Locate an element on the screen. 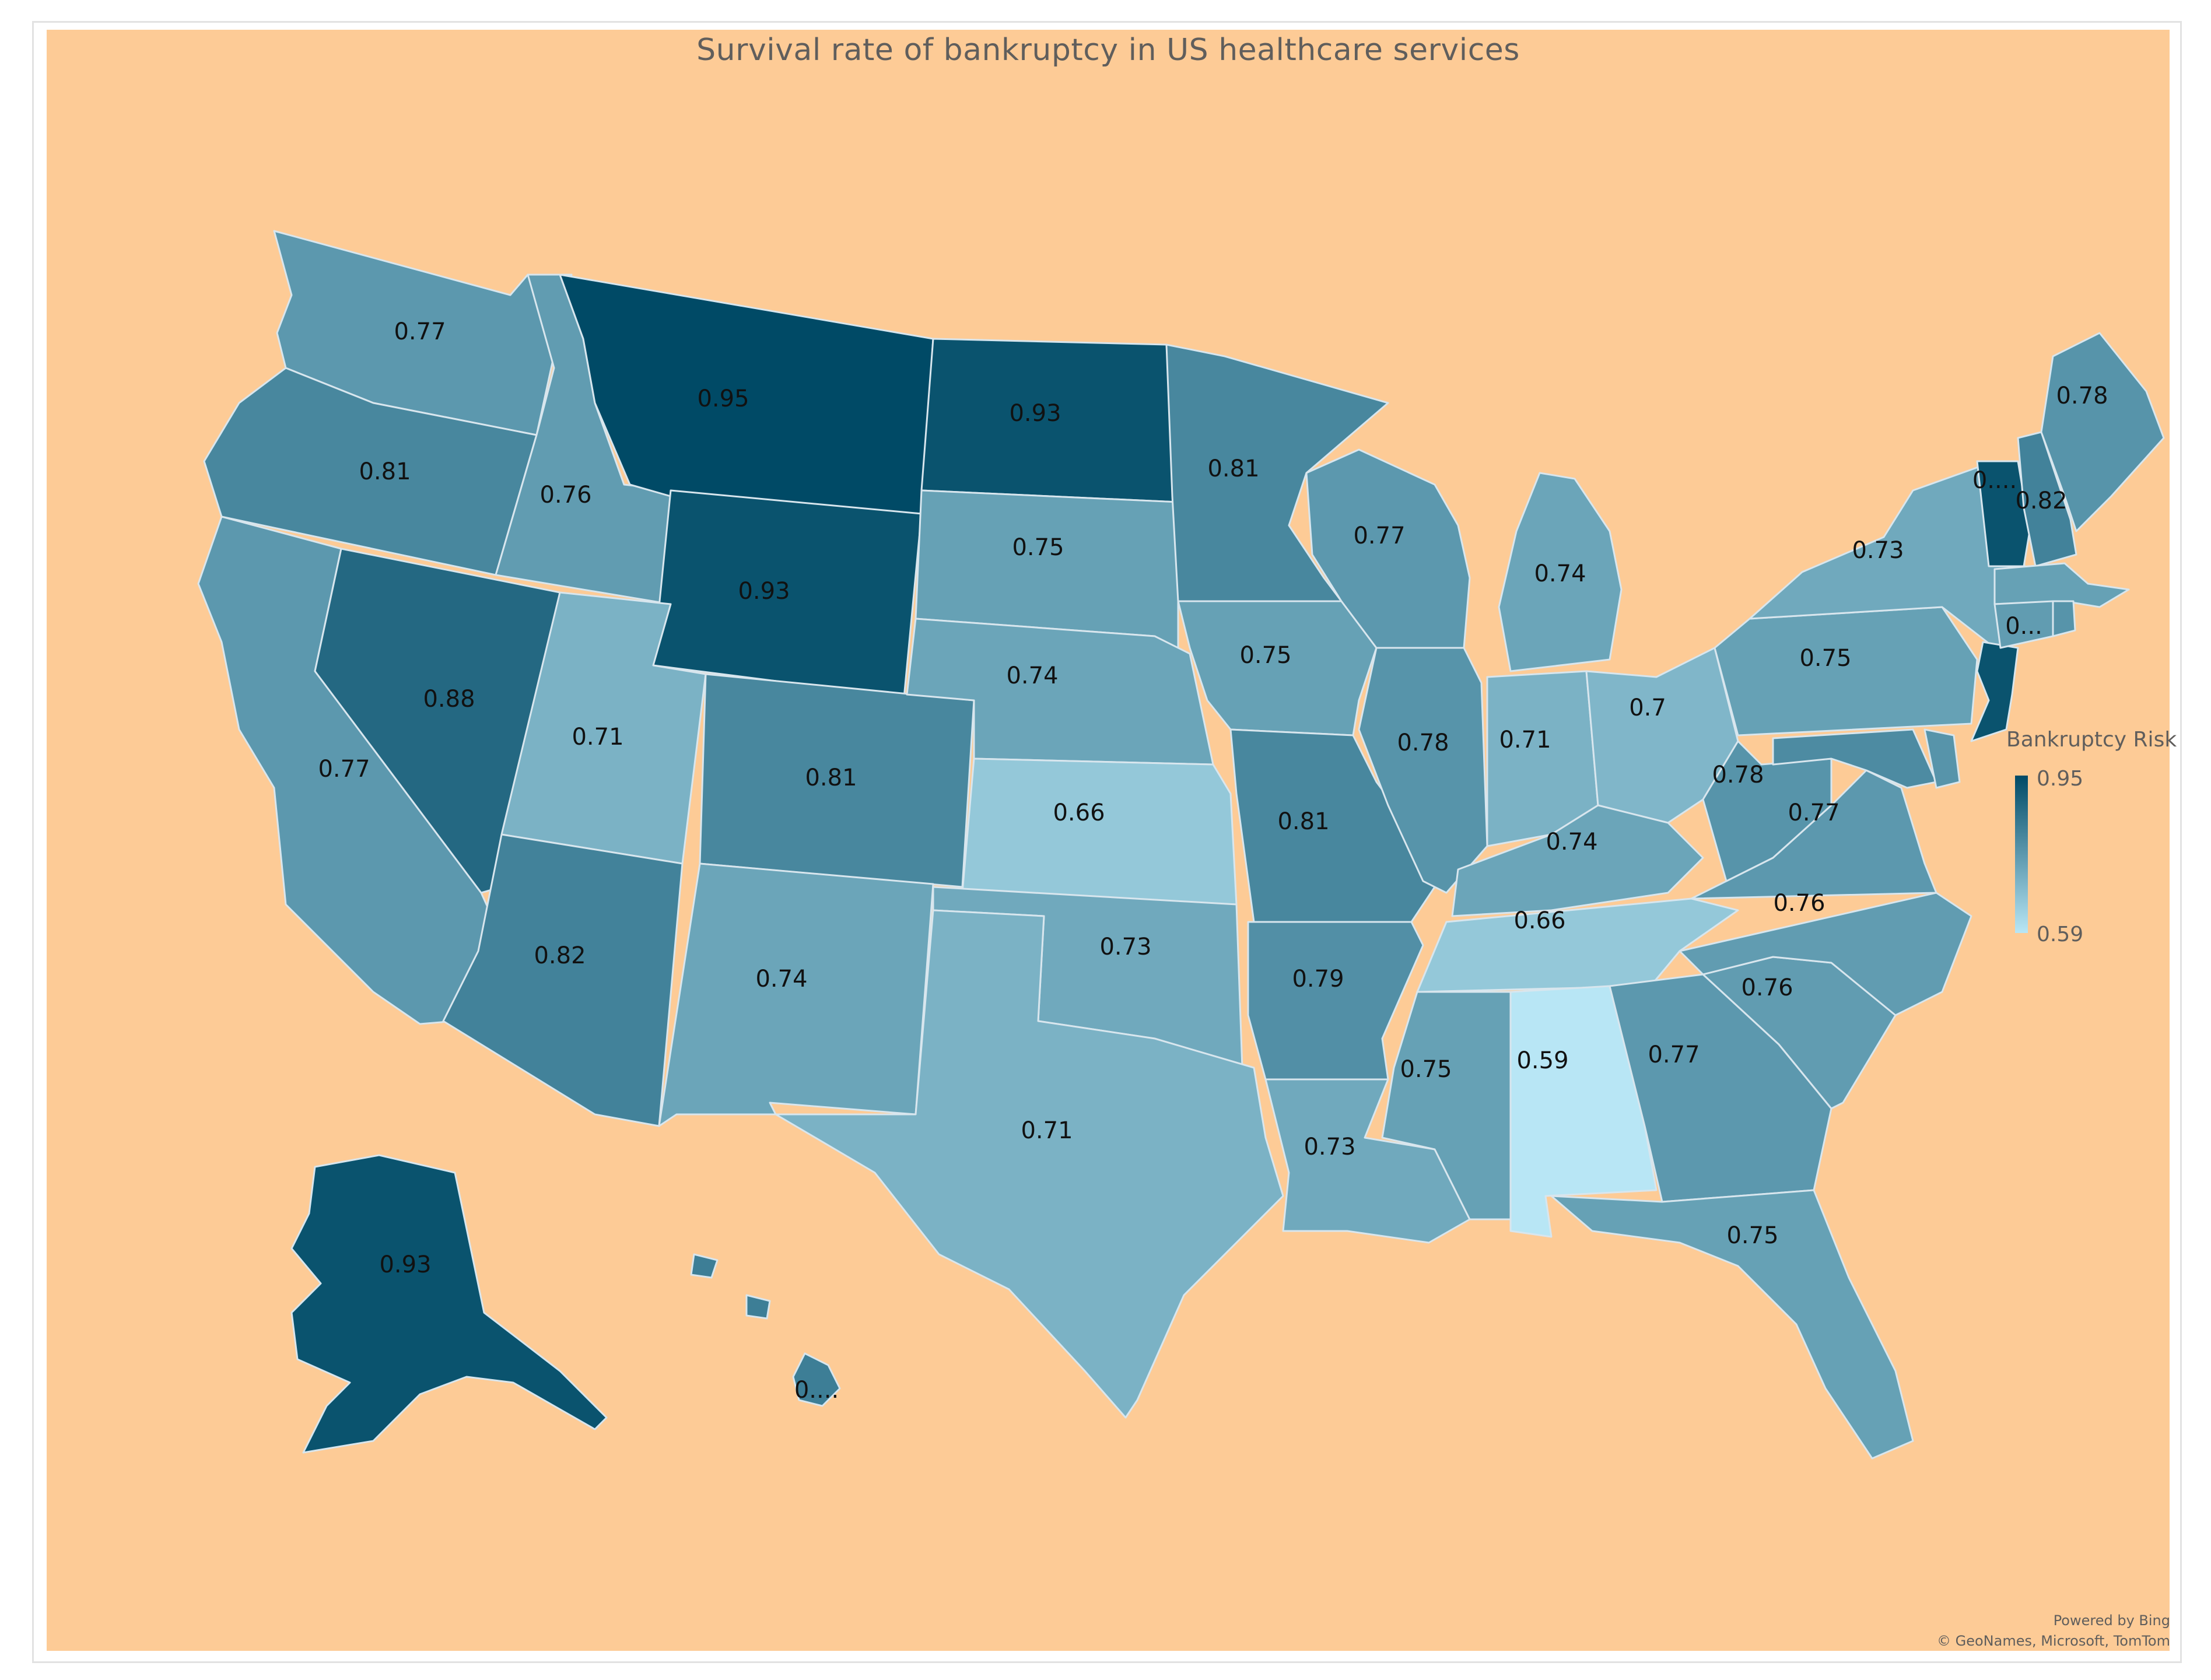 This screenshot has width=2211, height=1680. state-az is located at coordinates (563, 980).